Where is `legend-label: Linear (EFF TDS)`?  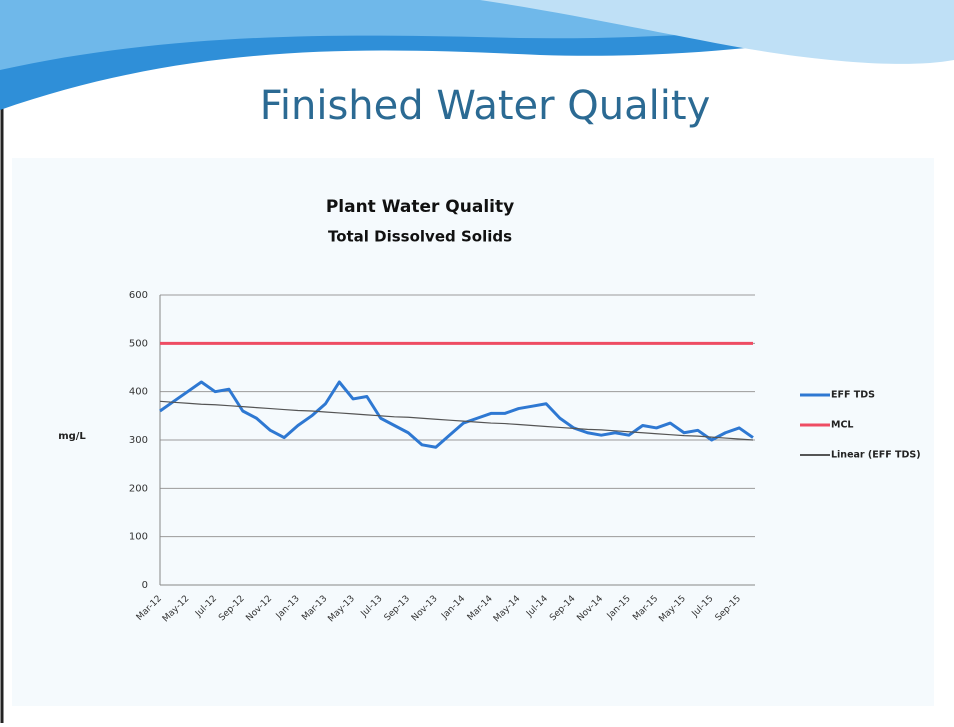
legend-label: Linear (EFF TDS) is located at coordinates (876, 455).